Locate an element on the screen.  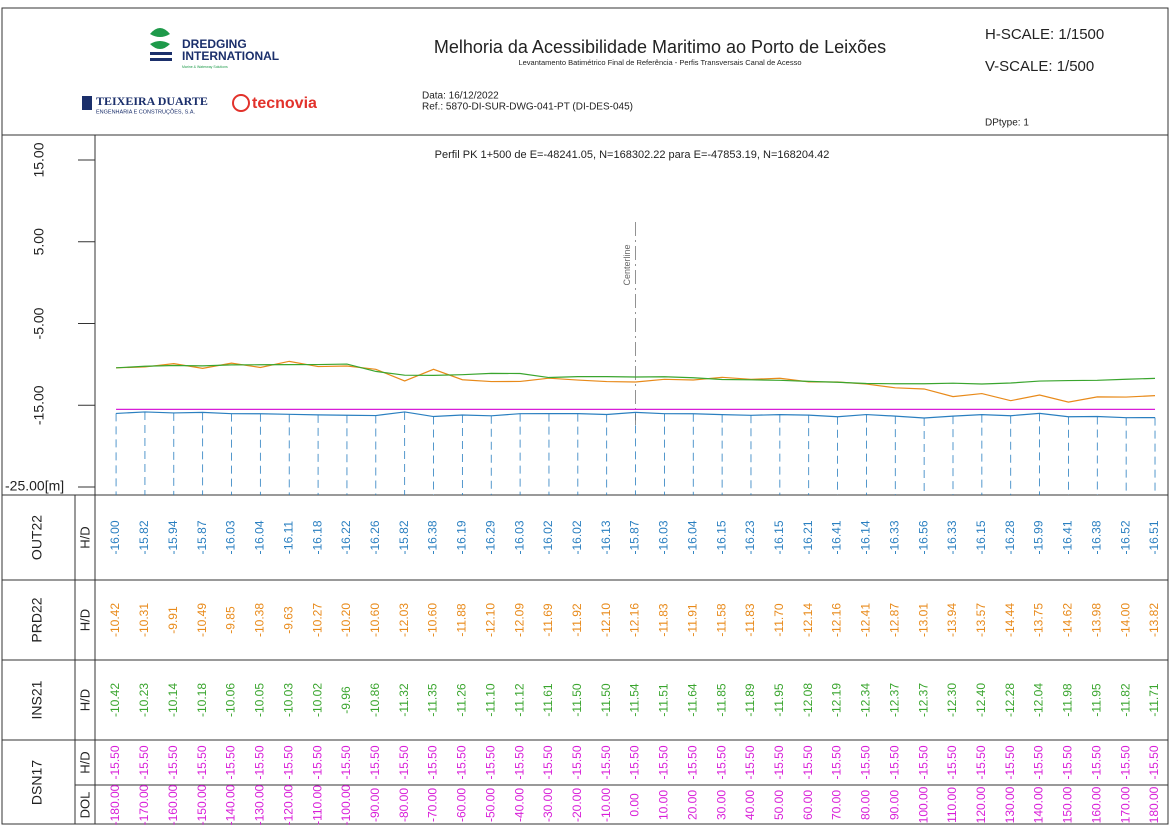
cell-value: -12.10 is located at coordinates (490, 620).